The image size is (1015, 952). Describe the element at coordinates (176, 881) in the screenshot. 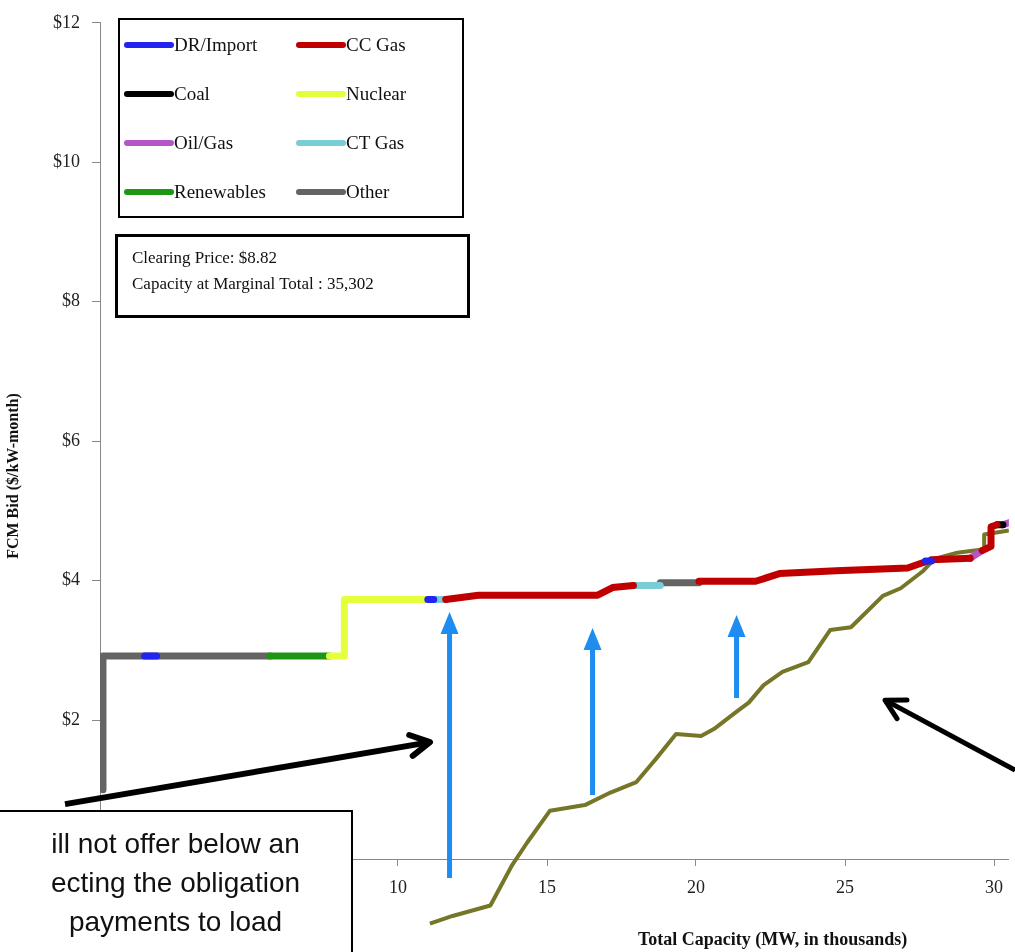

I see `text-box: ill not offer below an ecting the obligation payments to load` at that location.